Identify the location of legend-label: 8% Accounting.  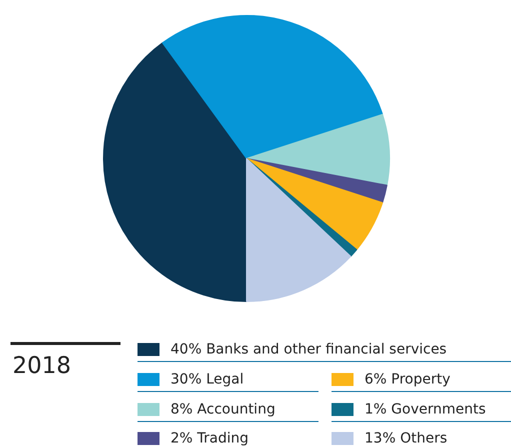
(223, 410).